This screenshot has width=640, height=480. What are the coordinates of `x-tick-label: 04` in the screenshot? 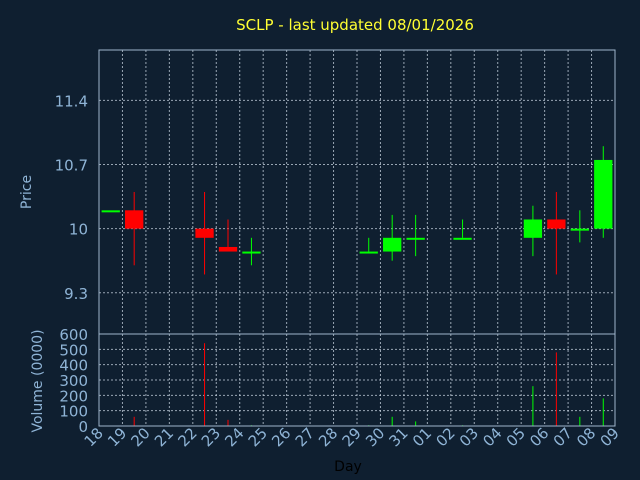 It's located at (492, 437).